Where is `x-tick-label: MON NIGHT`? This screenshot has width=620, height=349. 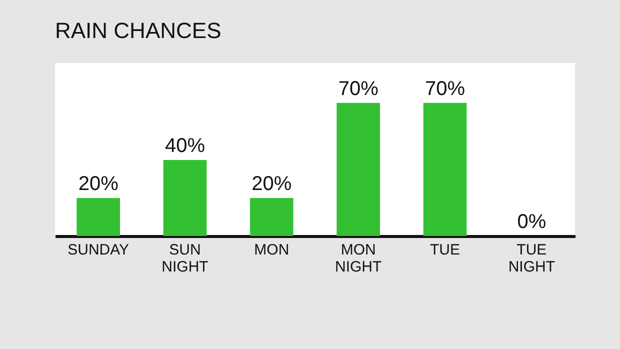 x-tick-label: MON NIGHT is located at coordinates (358, 259).